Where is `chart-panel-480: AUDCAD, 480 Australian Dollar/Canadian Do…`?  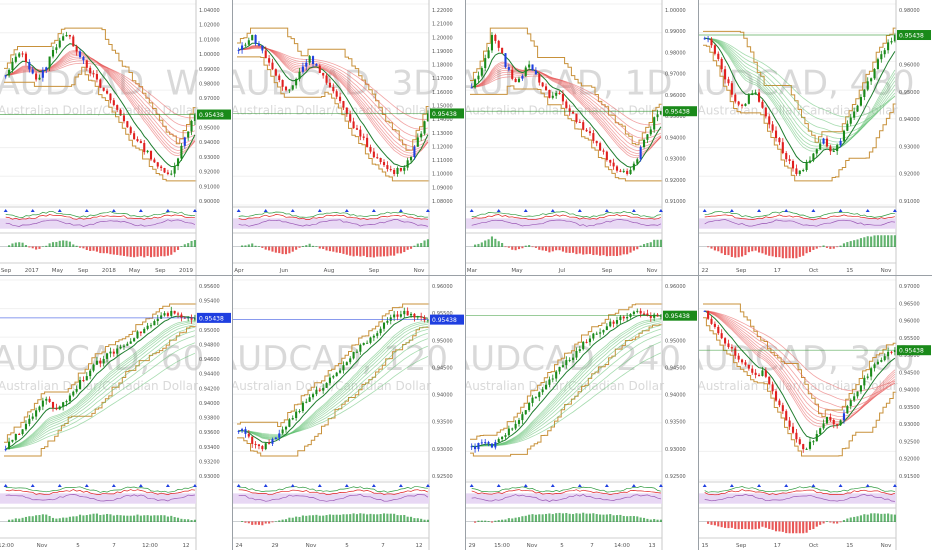
chart-panel-480: AUDCAD, 480 Australian Dollar/Canadian Do… is located at coordinates (815, 137).